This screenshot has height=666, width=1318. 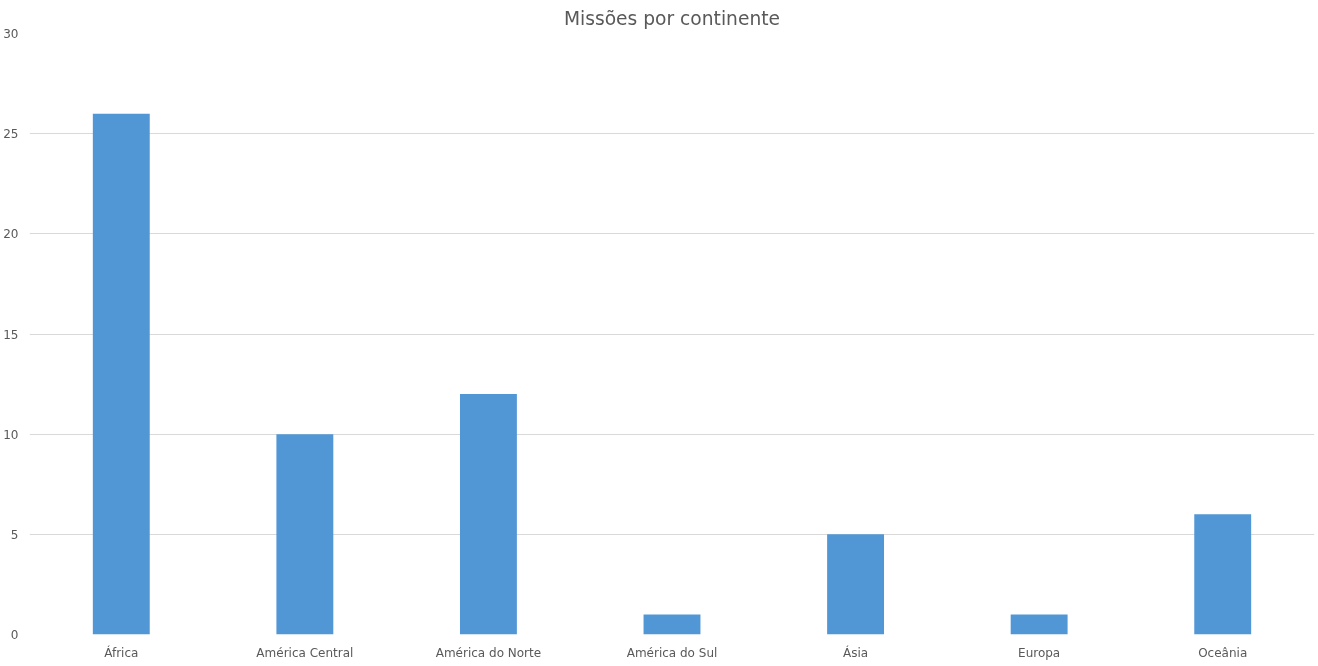 What do you see at coordinates (121, 652) in the screenshot?
I see `x-tick-label: África` at bounding box center [121, 652].